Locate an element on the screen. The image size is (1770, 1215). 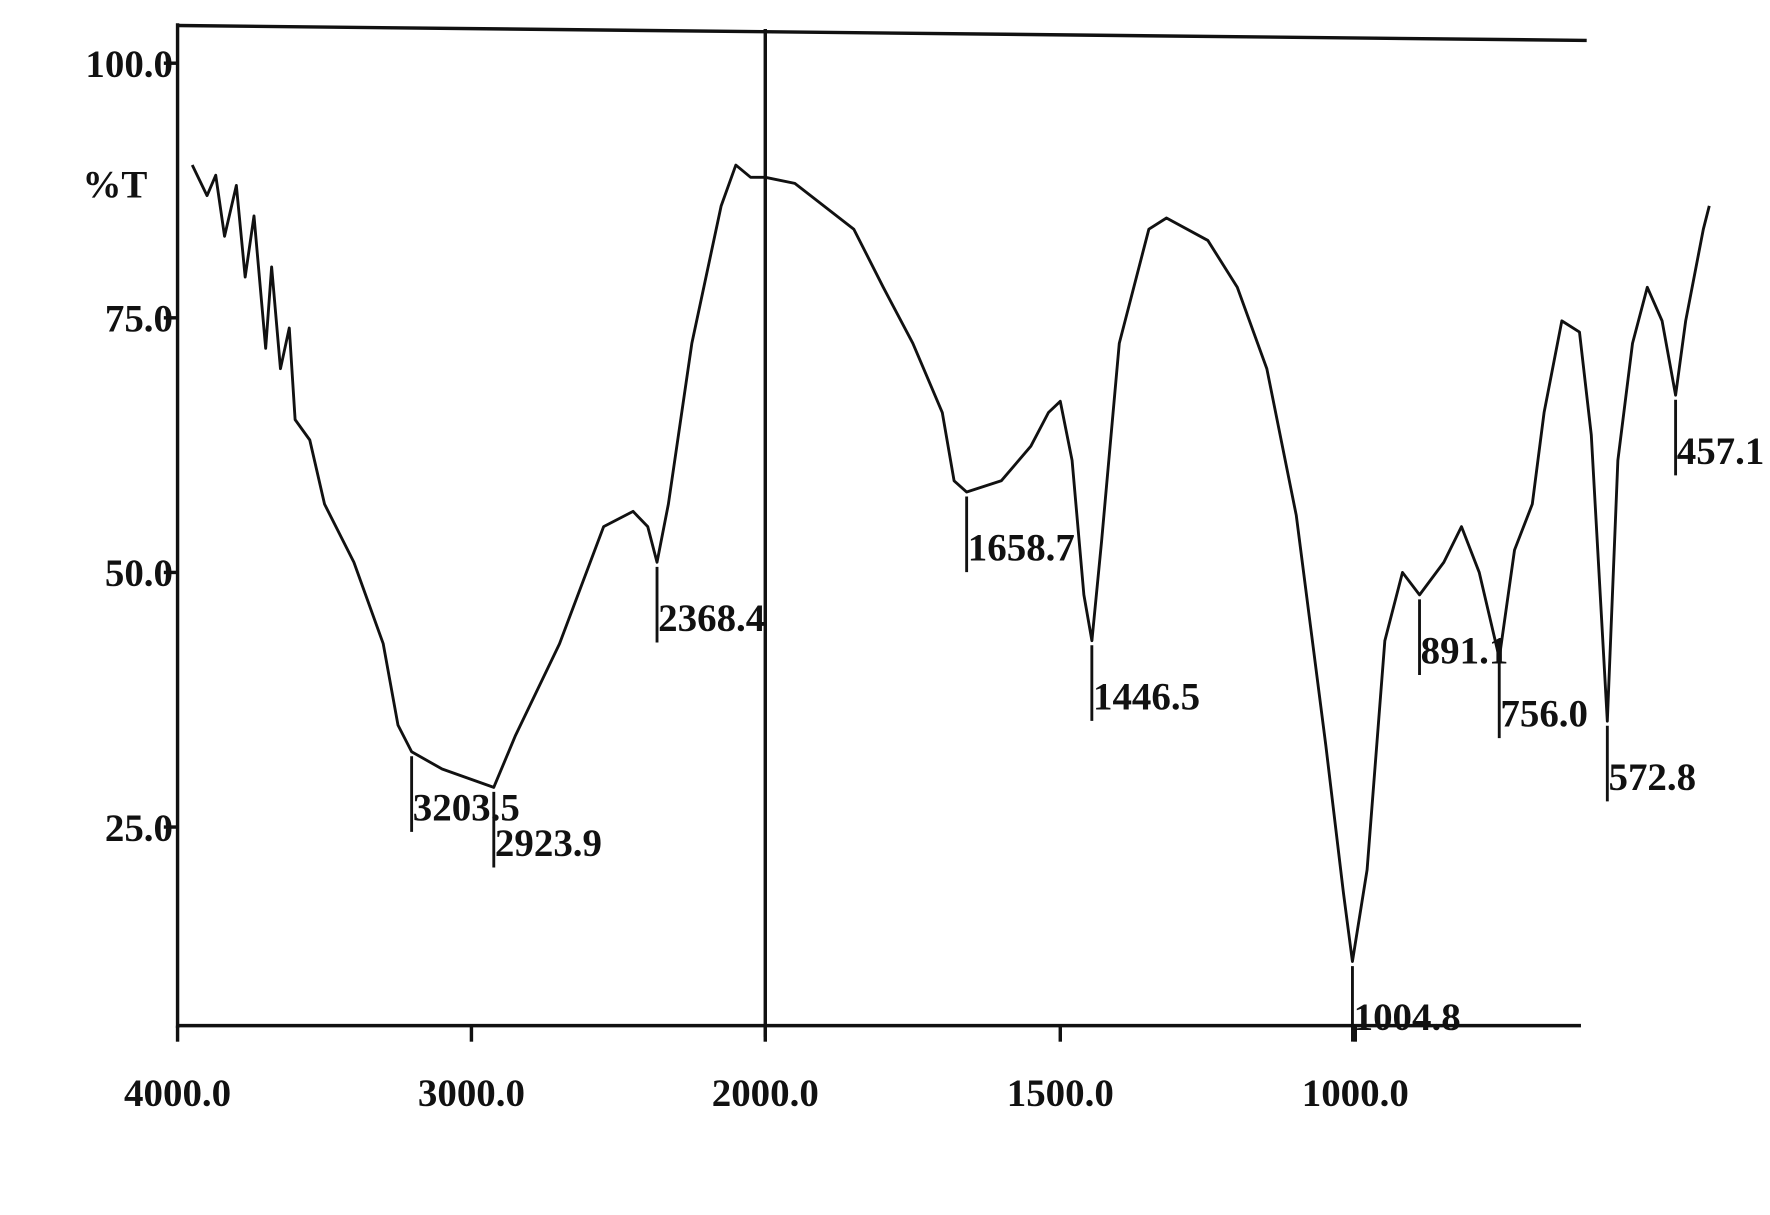
peak-label: 572.8 is located at coordinates (1652, 777).